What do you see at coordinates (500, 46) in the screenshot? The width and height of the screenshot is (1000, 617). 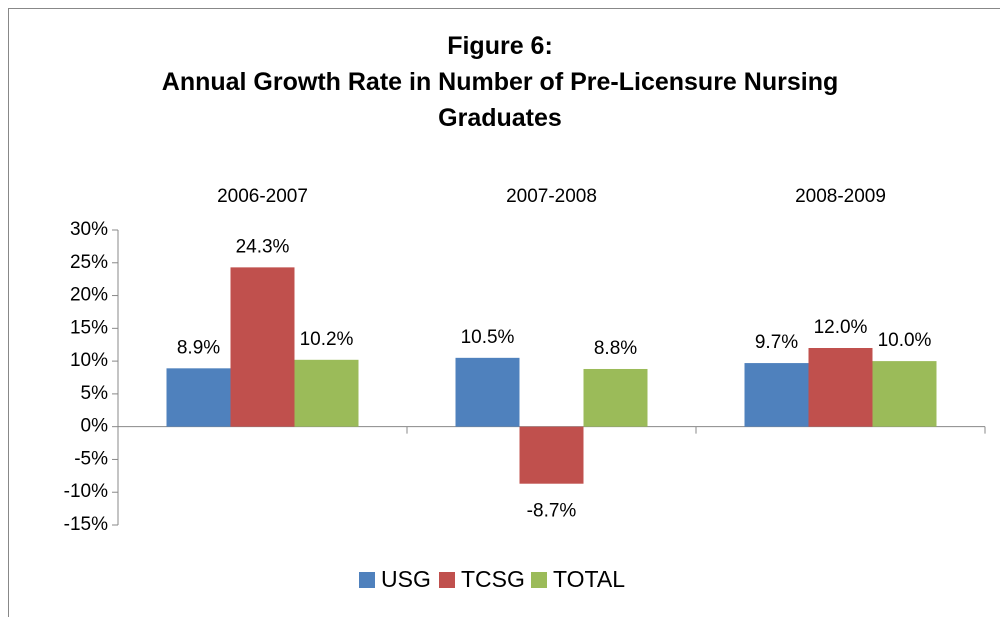 I see `chart-title: Figure 6:` at bounding box center [500, 46].